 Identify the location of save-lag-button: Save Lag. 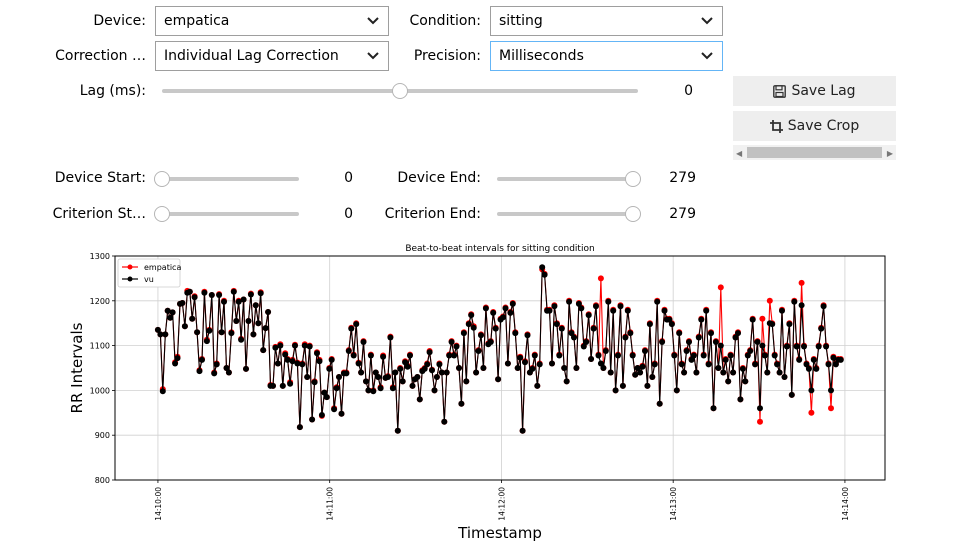
(814, 91).